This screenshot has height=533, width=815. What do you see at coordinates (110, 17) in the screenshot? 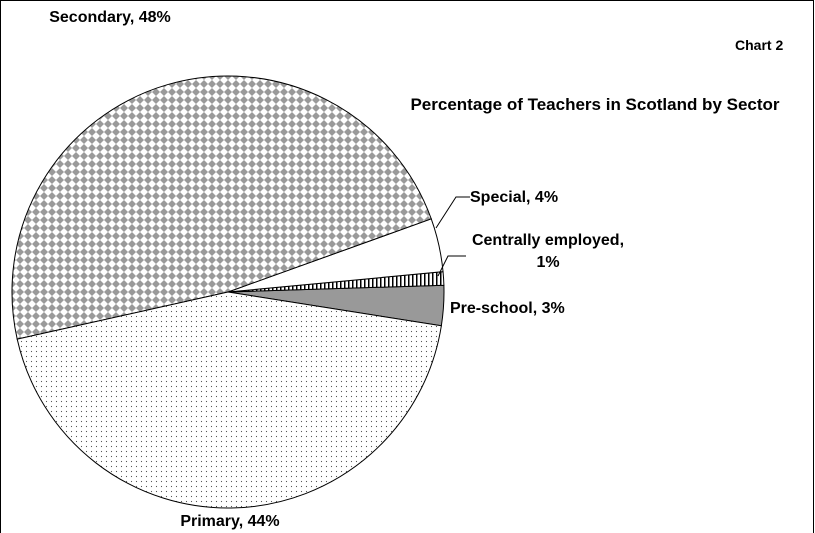
I see `slice-label: Secondary, 48%` at bounding box center [110, 17].